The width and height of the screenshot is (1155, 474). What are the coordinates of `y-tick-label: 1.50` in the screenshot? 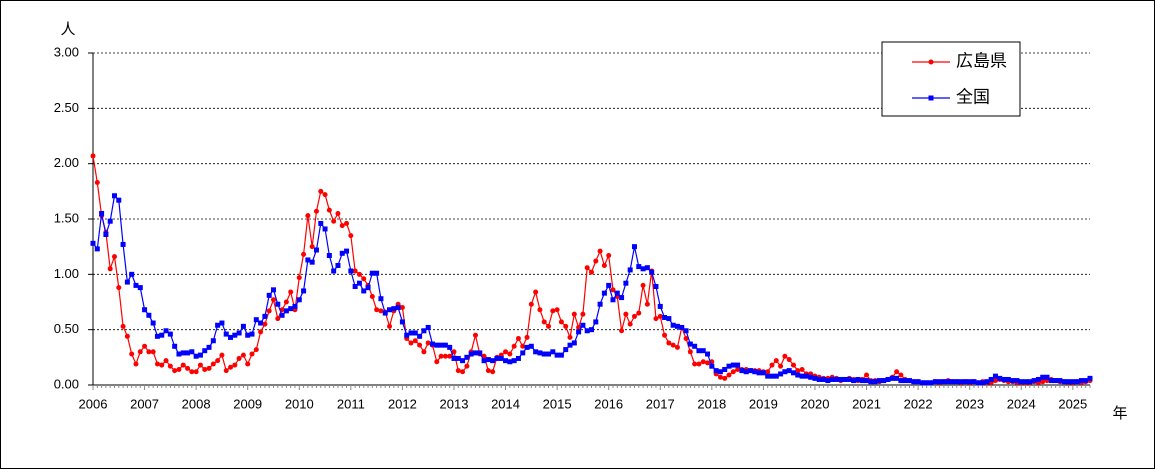 It's located at (66, 217).